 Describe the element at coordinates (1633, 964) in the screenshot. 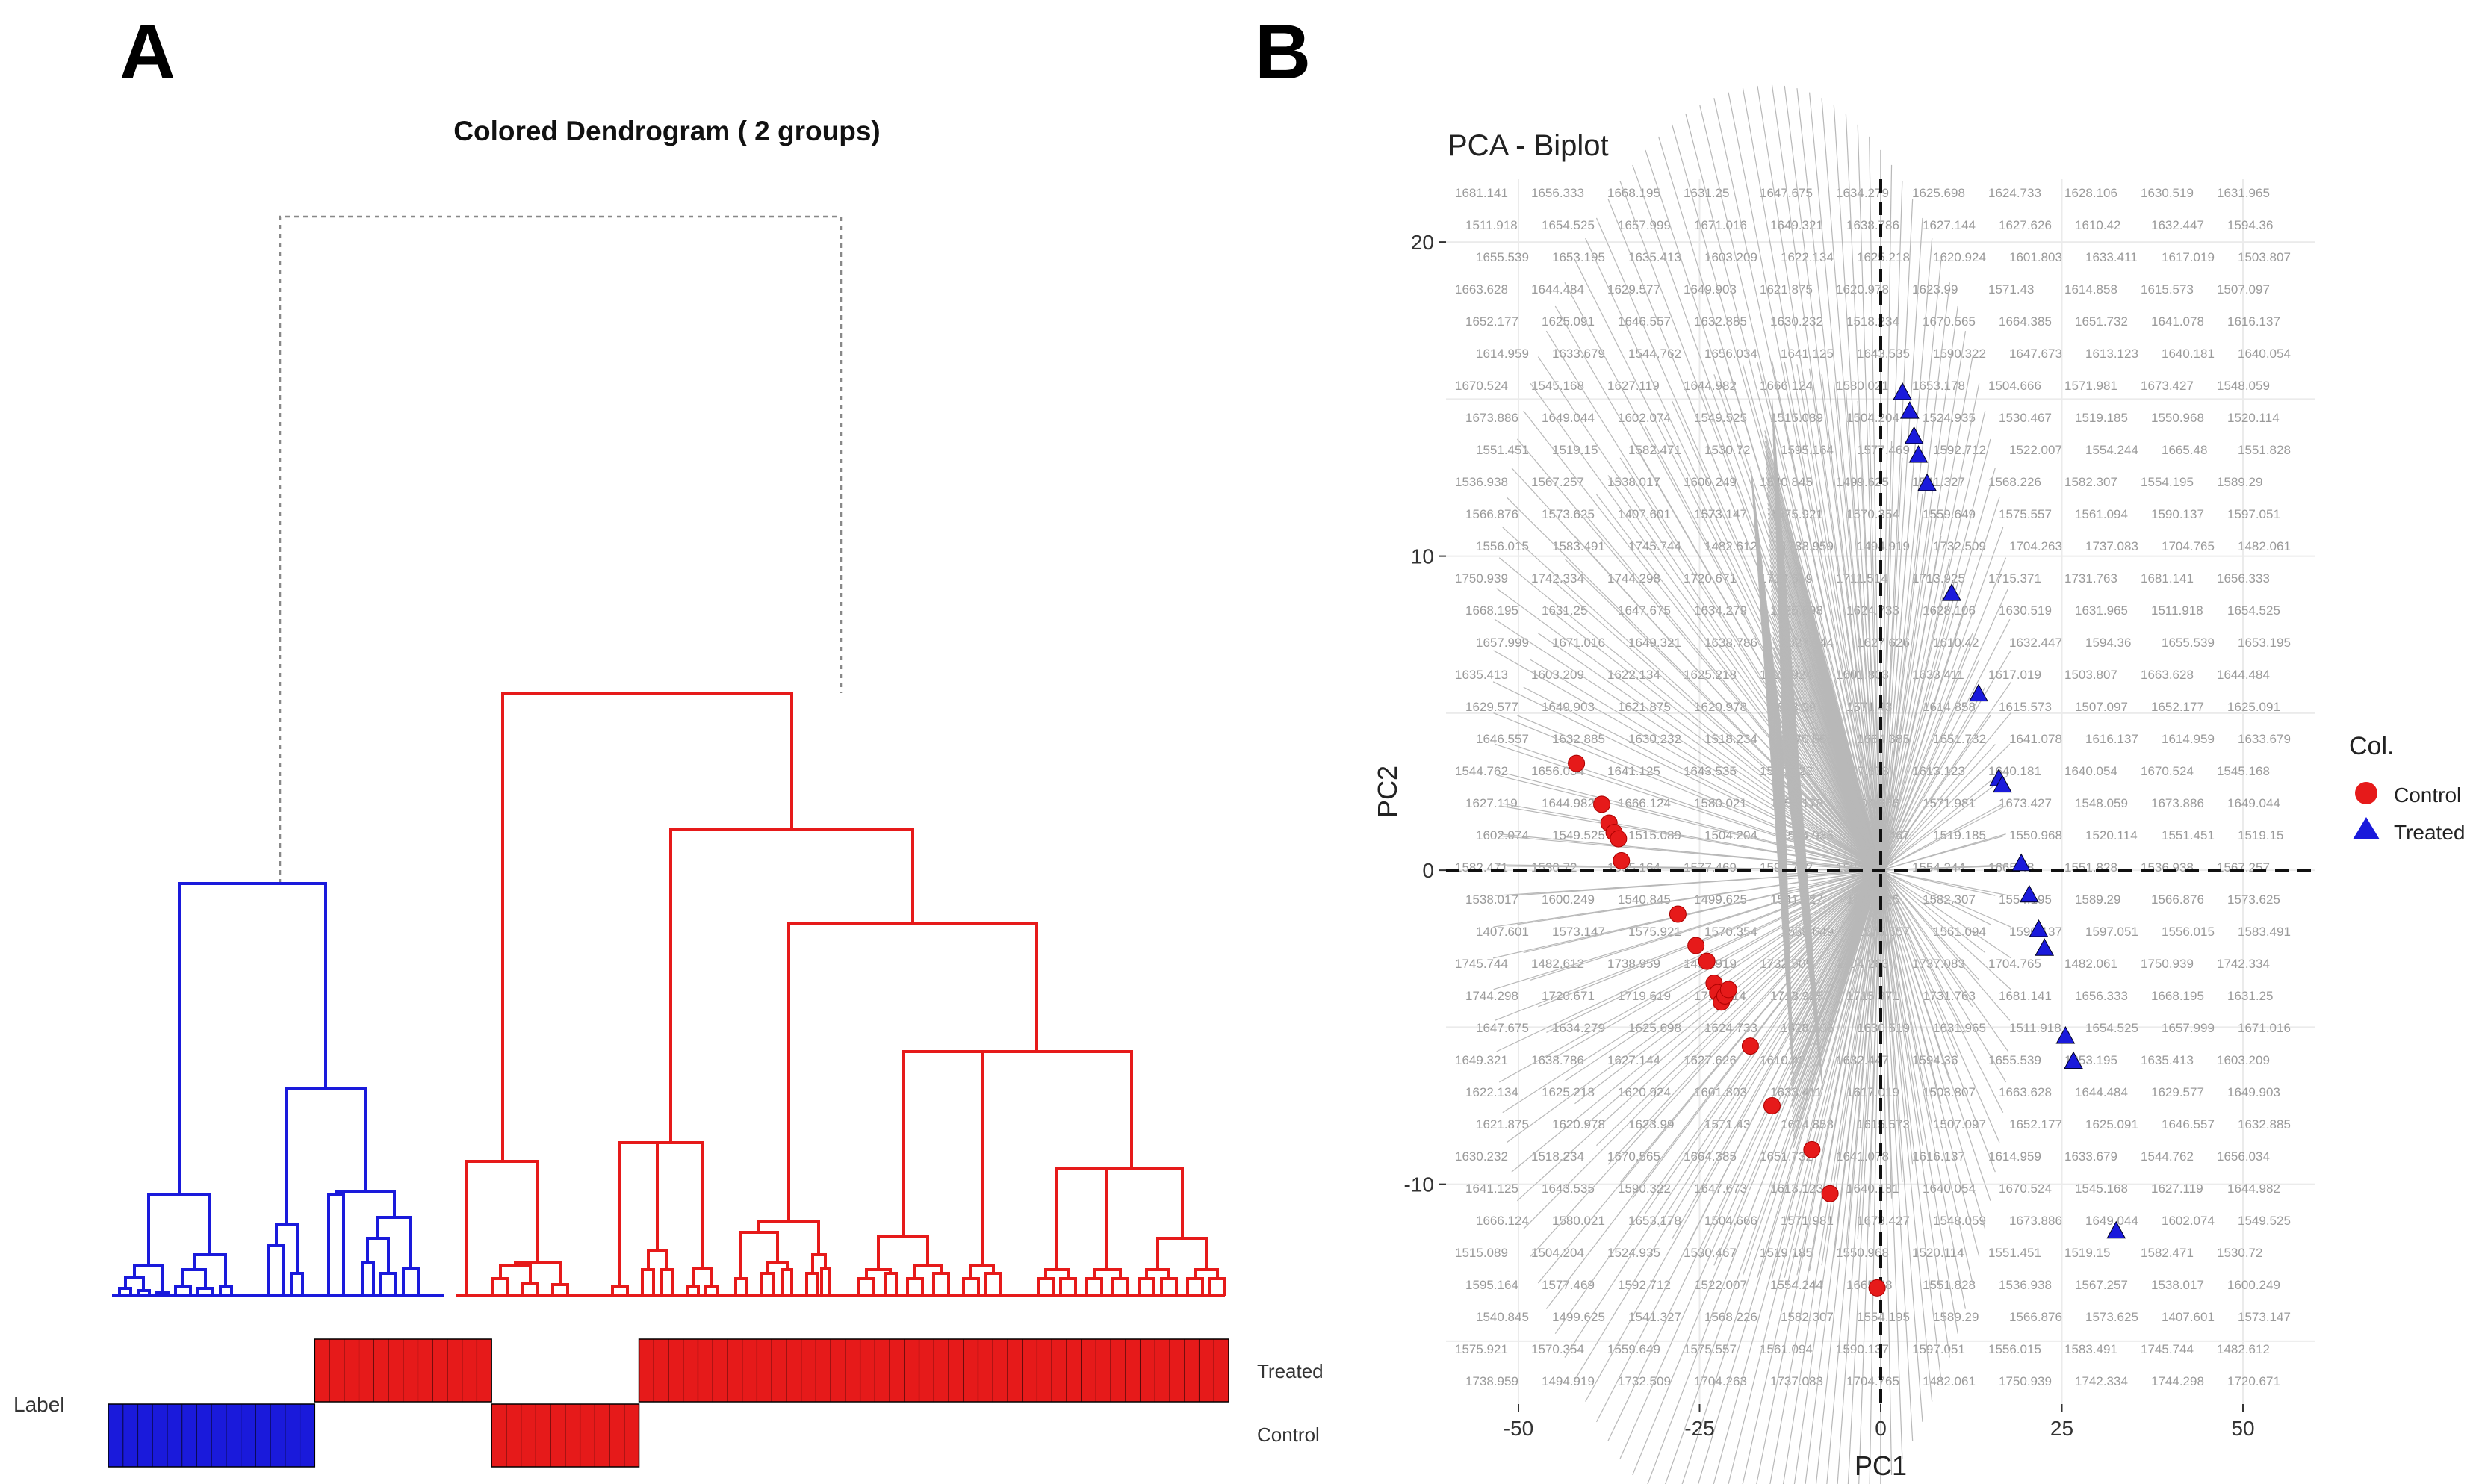

I see `pca-loading-label: 1738.959` at that location.